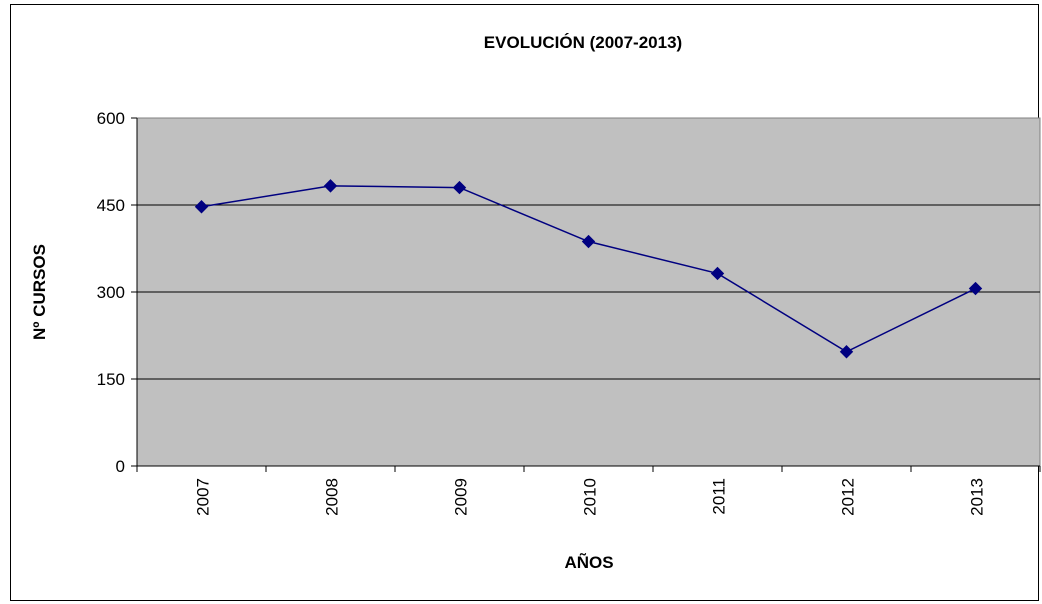 Image resolution: width=1042 pixels, height=604 pixels. What do you see at coordinates (39, 292) in the screenshot?
I see `y-axis-label: Nº CURSOS` at bounding box center [39, 292].